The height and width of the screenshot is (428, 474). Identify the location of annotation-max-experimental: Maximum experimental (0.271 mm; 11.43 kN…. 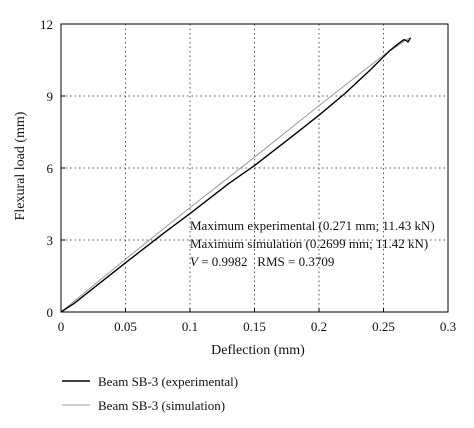
(312, 225).